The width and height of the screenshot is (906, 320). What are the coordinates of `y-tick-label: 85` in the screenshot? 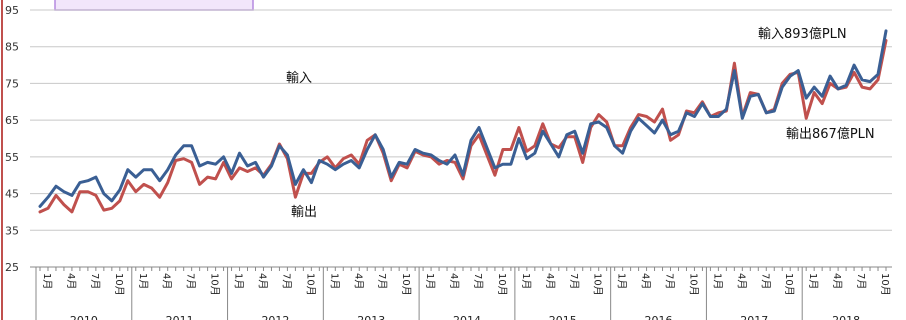 It's located at (12, 47).